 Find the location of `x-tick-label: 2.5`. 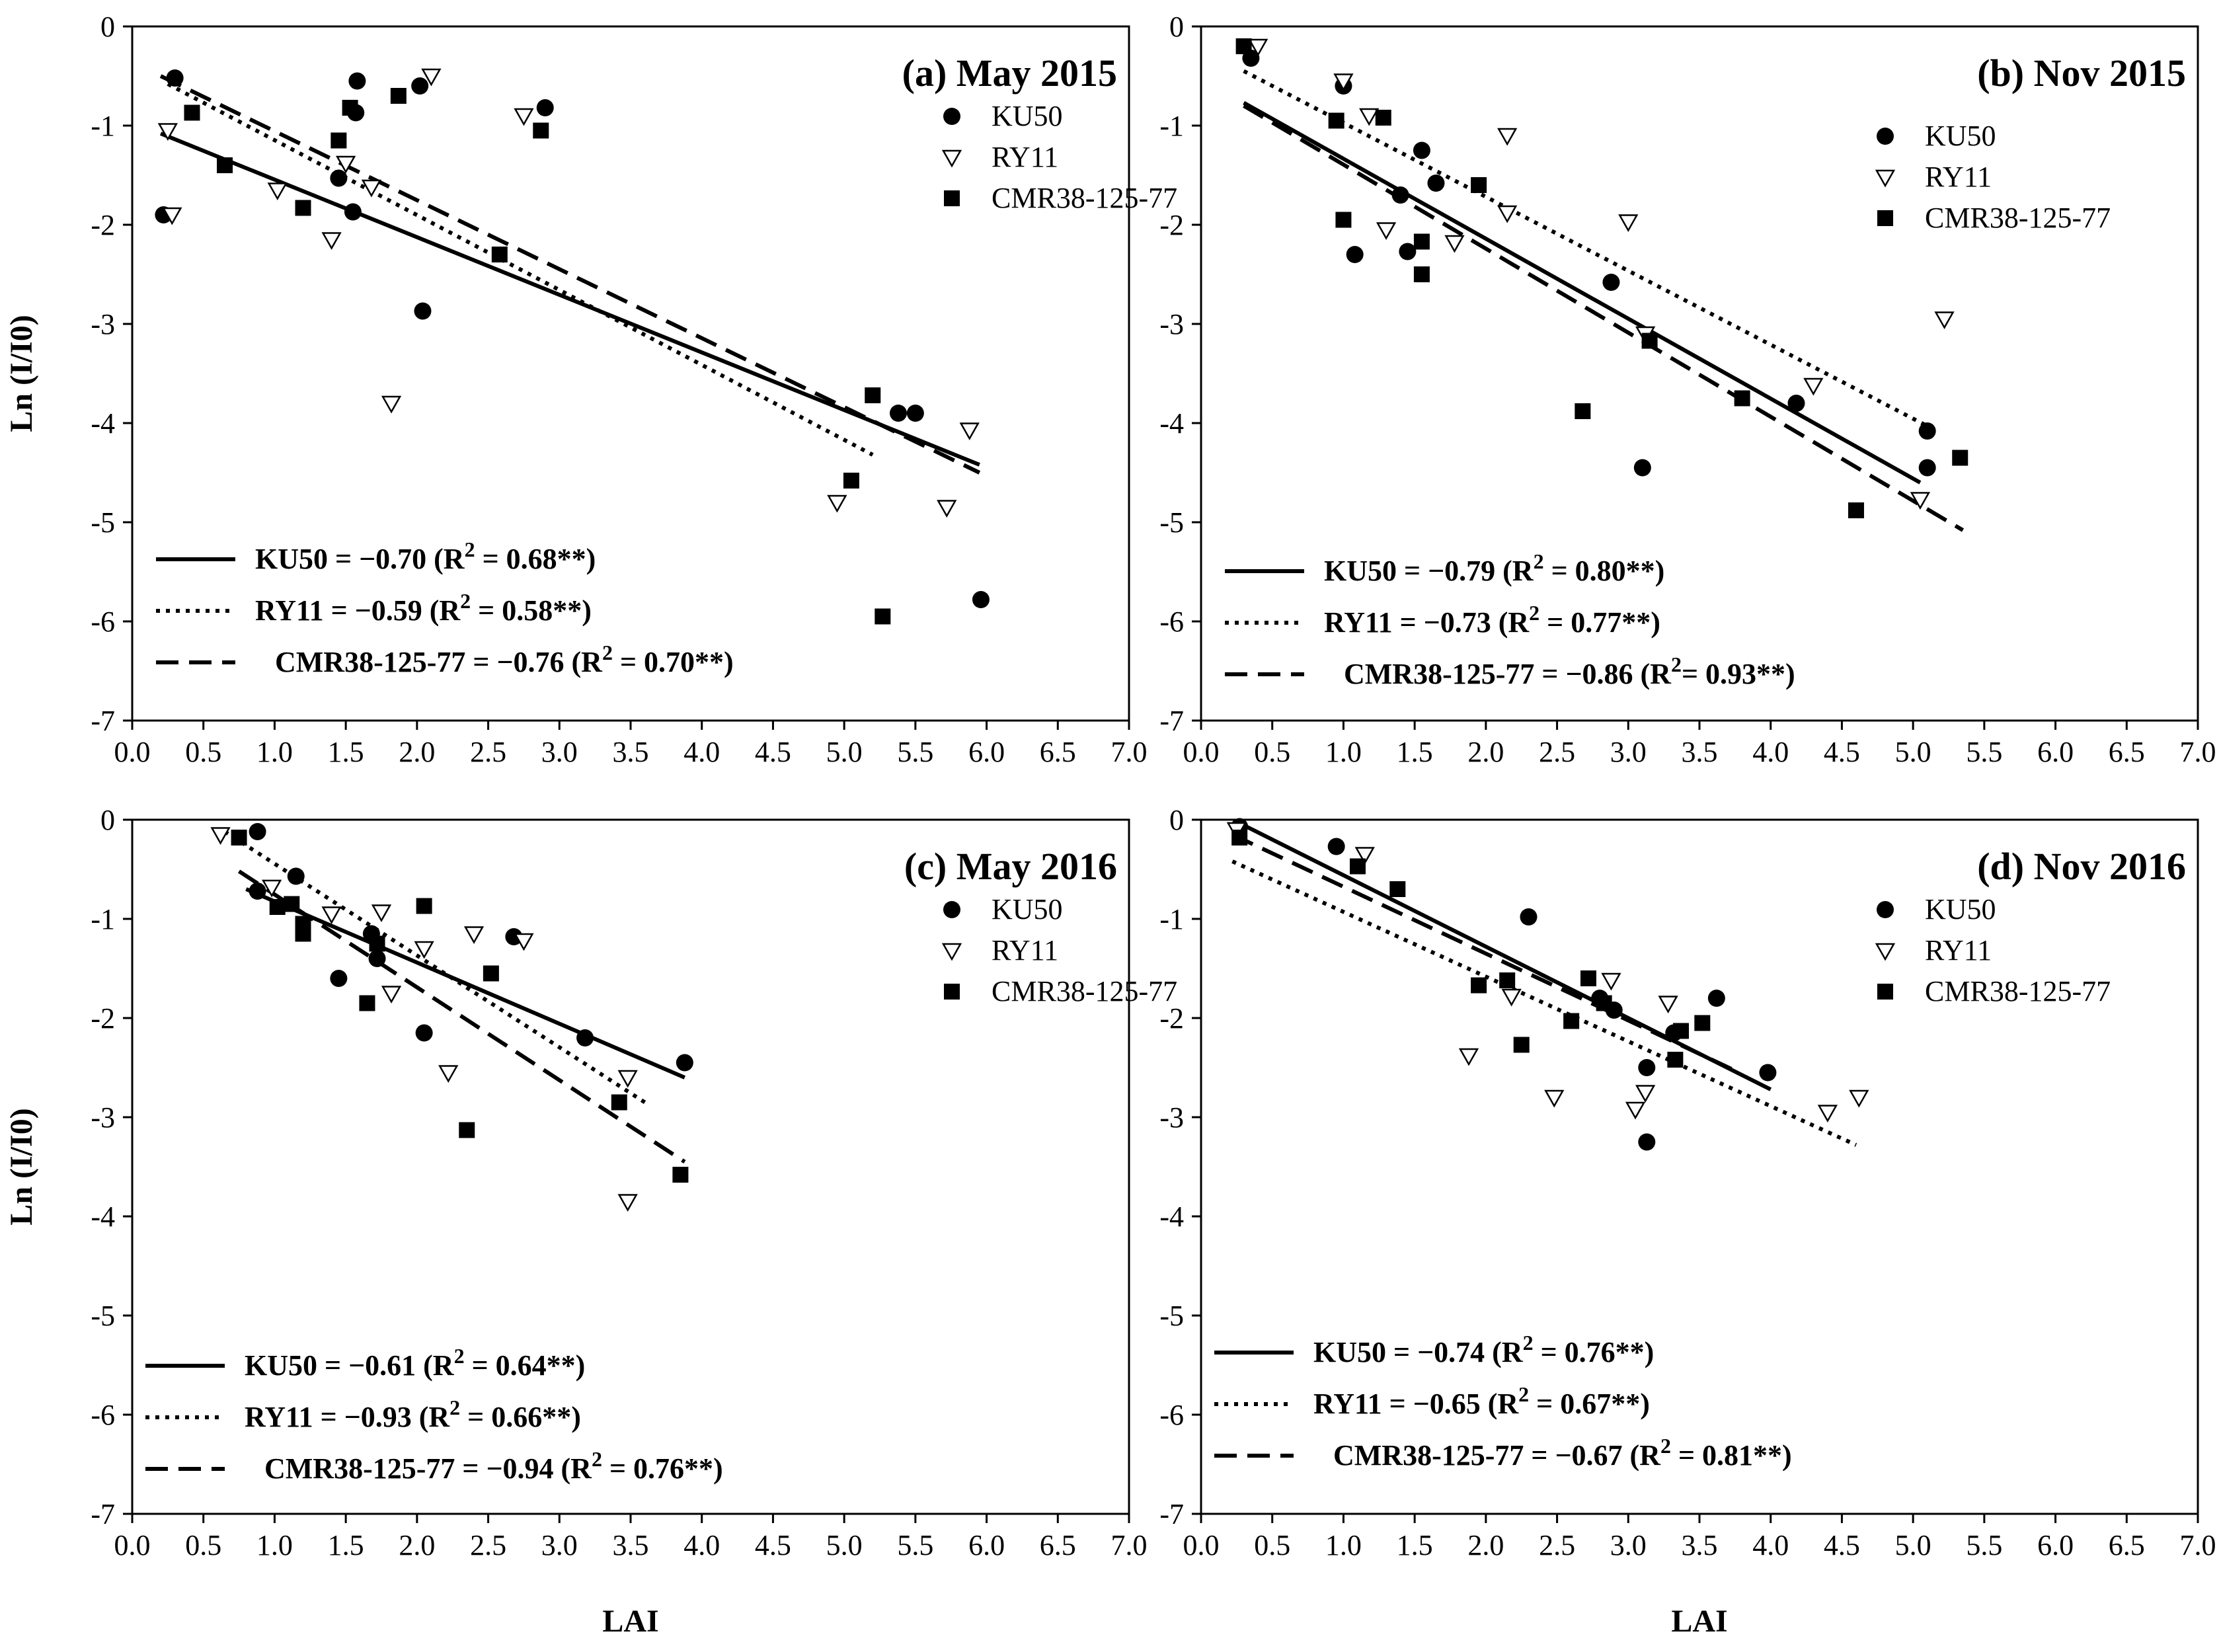

x-tick-label: 2.5 is located at coordinates (1557, 752).